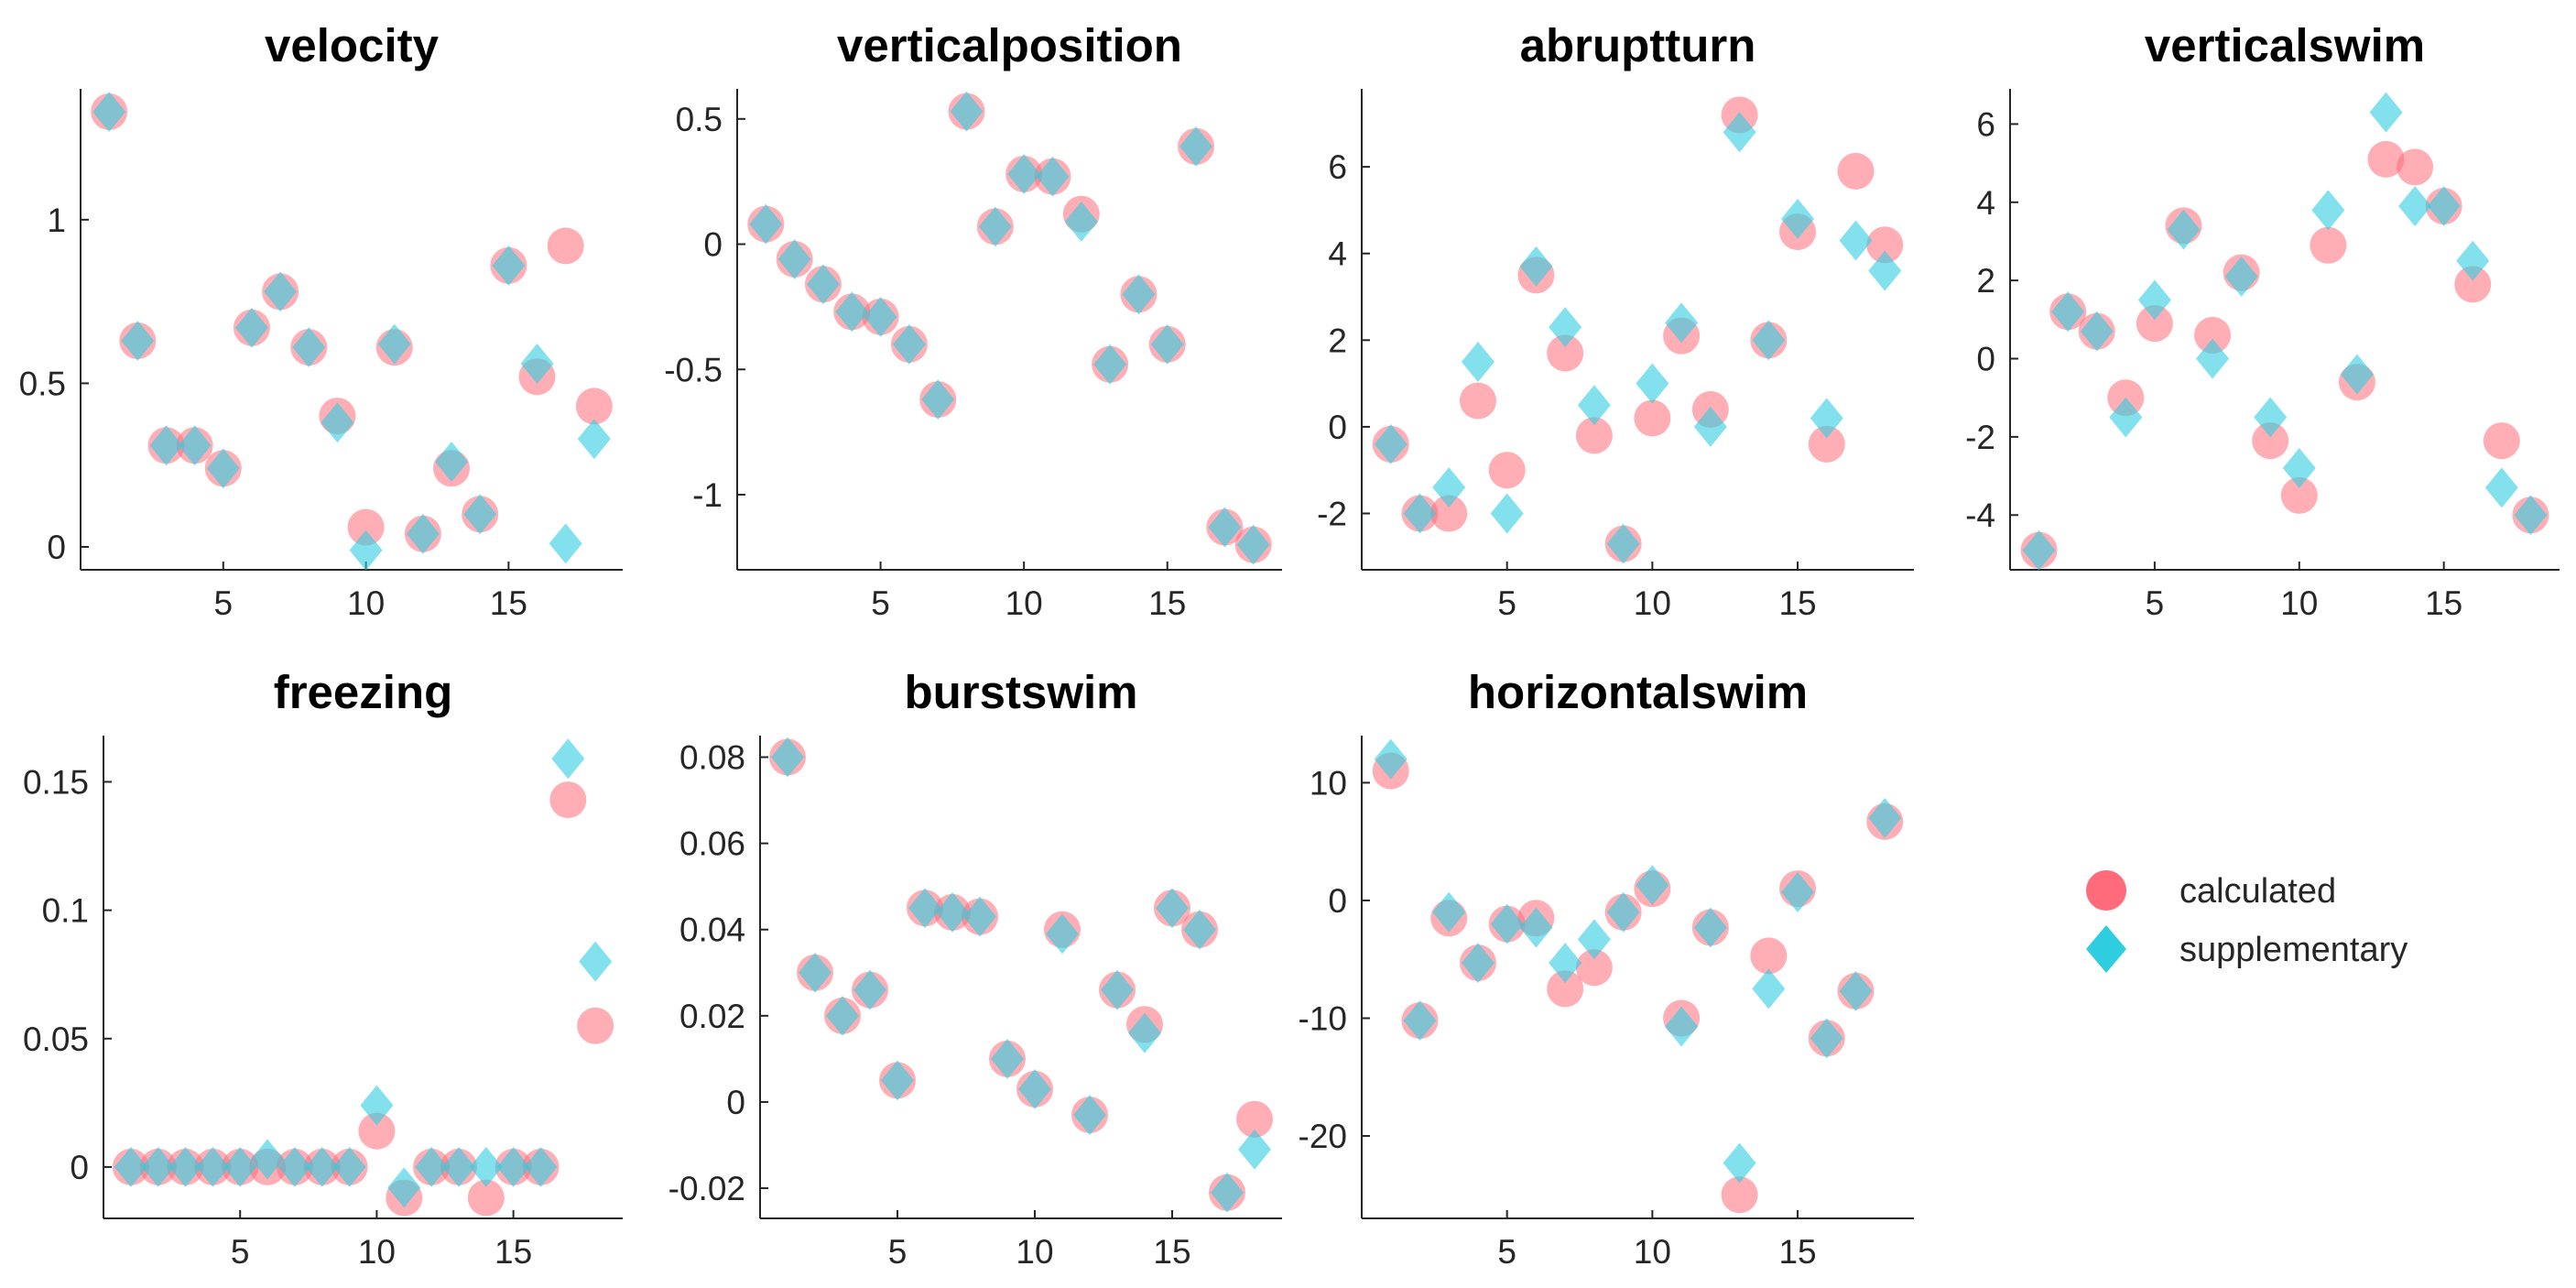 This screenshot has width=2576, height=1288. Describe the element at coordinates (1020, 692) in the screenshot. I see `chart-title: burstswim` at that location.